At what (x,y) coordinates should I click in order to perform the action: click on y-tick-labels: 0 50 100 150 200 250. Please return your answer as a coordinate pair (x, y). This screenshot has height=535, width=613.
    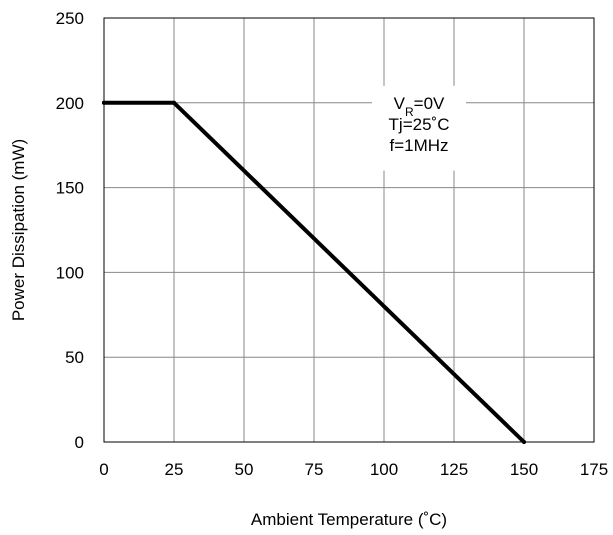
    Looking at the image, I should click on (70, 230).